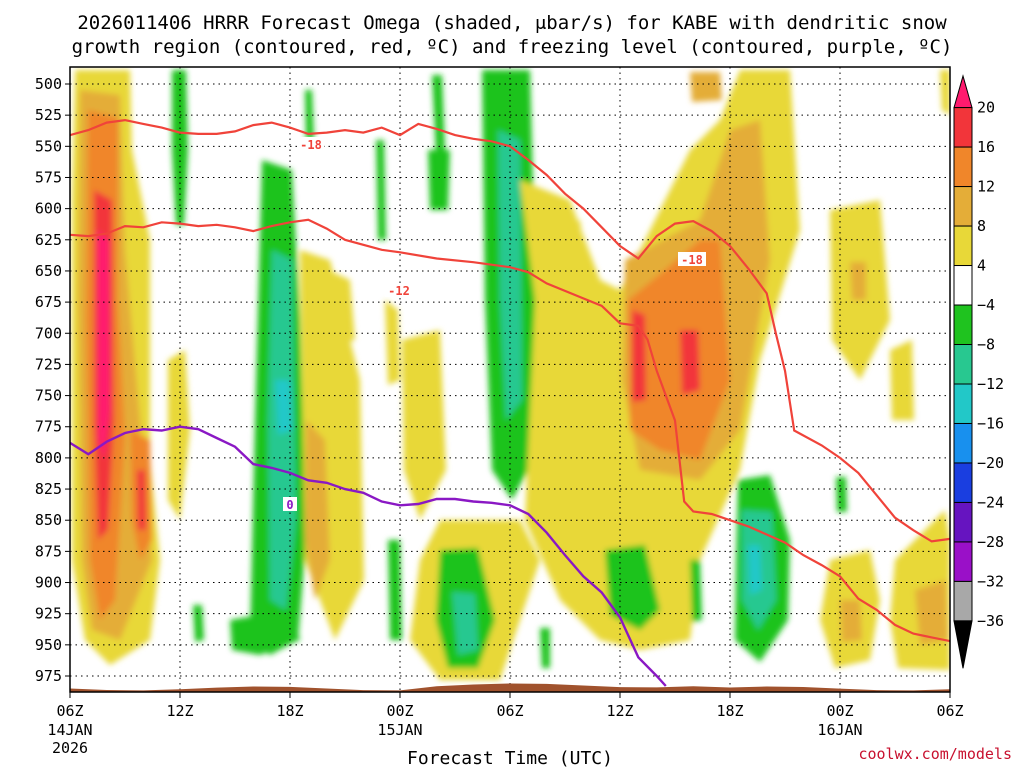  Describe the element at coordinates (48, 240) in the screenshot. I see `y-tick-label: 625` at that location.